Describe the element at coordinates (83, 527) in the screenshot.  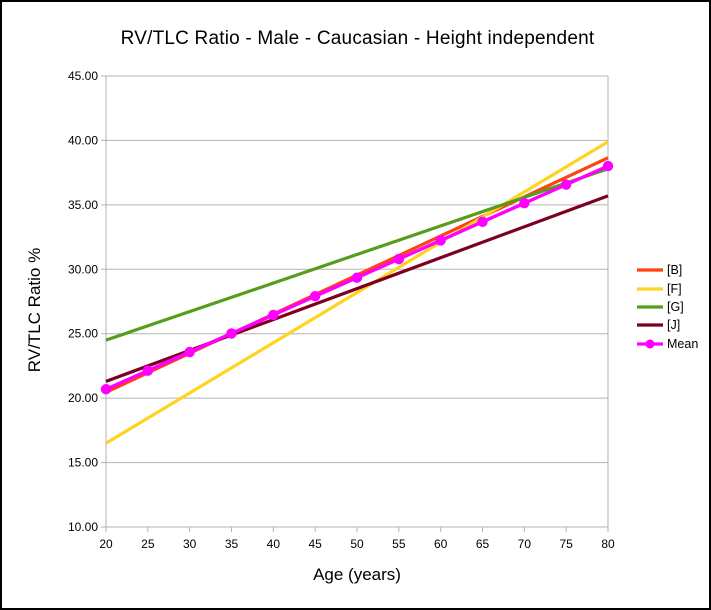
I see `y-tick-label: 10.00` at that location.